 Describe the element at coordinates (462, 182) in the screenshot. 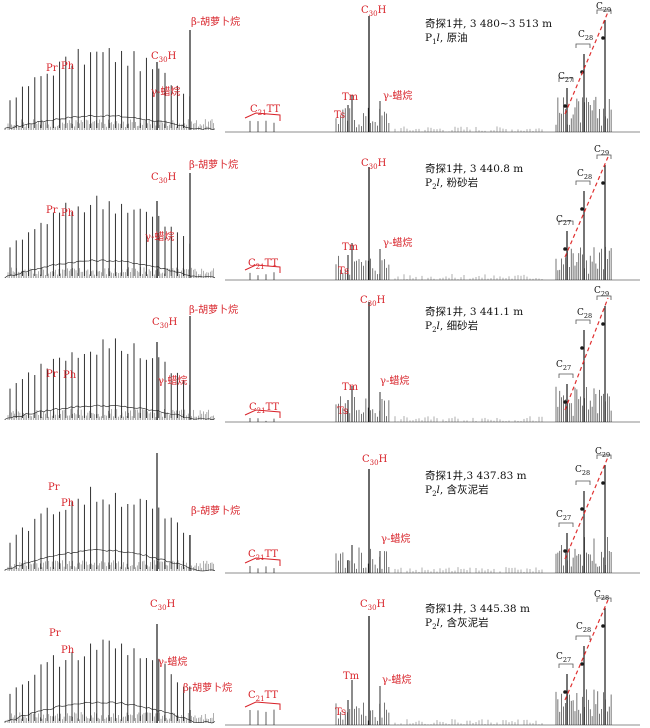

I see `sample-lithology: 粉砂岩` at that location.